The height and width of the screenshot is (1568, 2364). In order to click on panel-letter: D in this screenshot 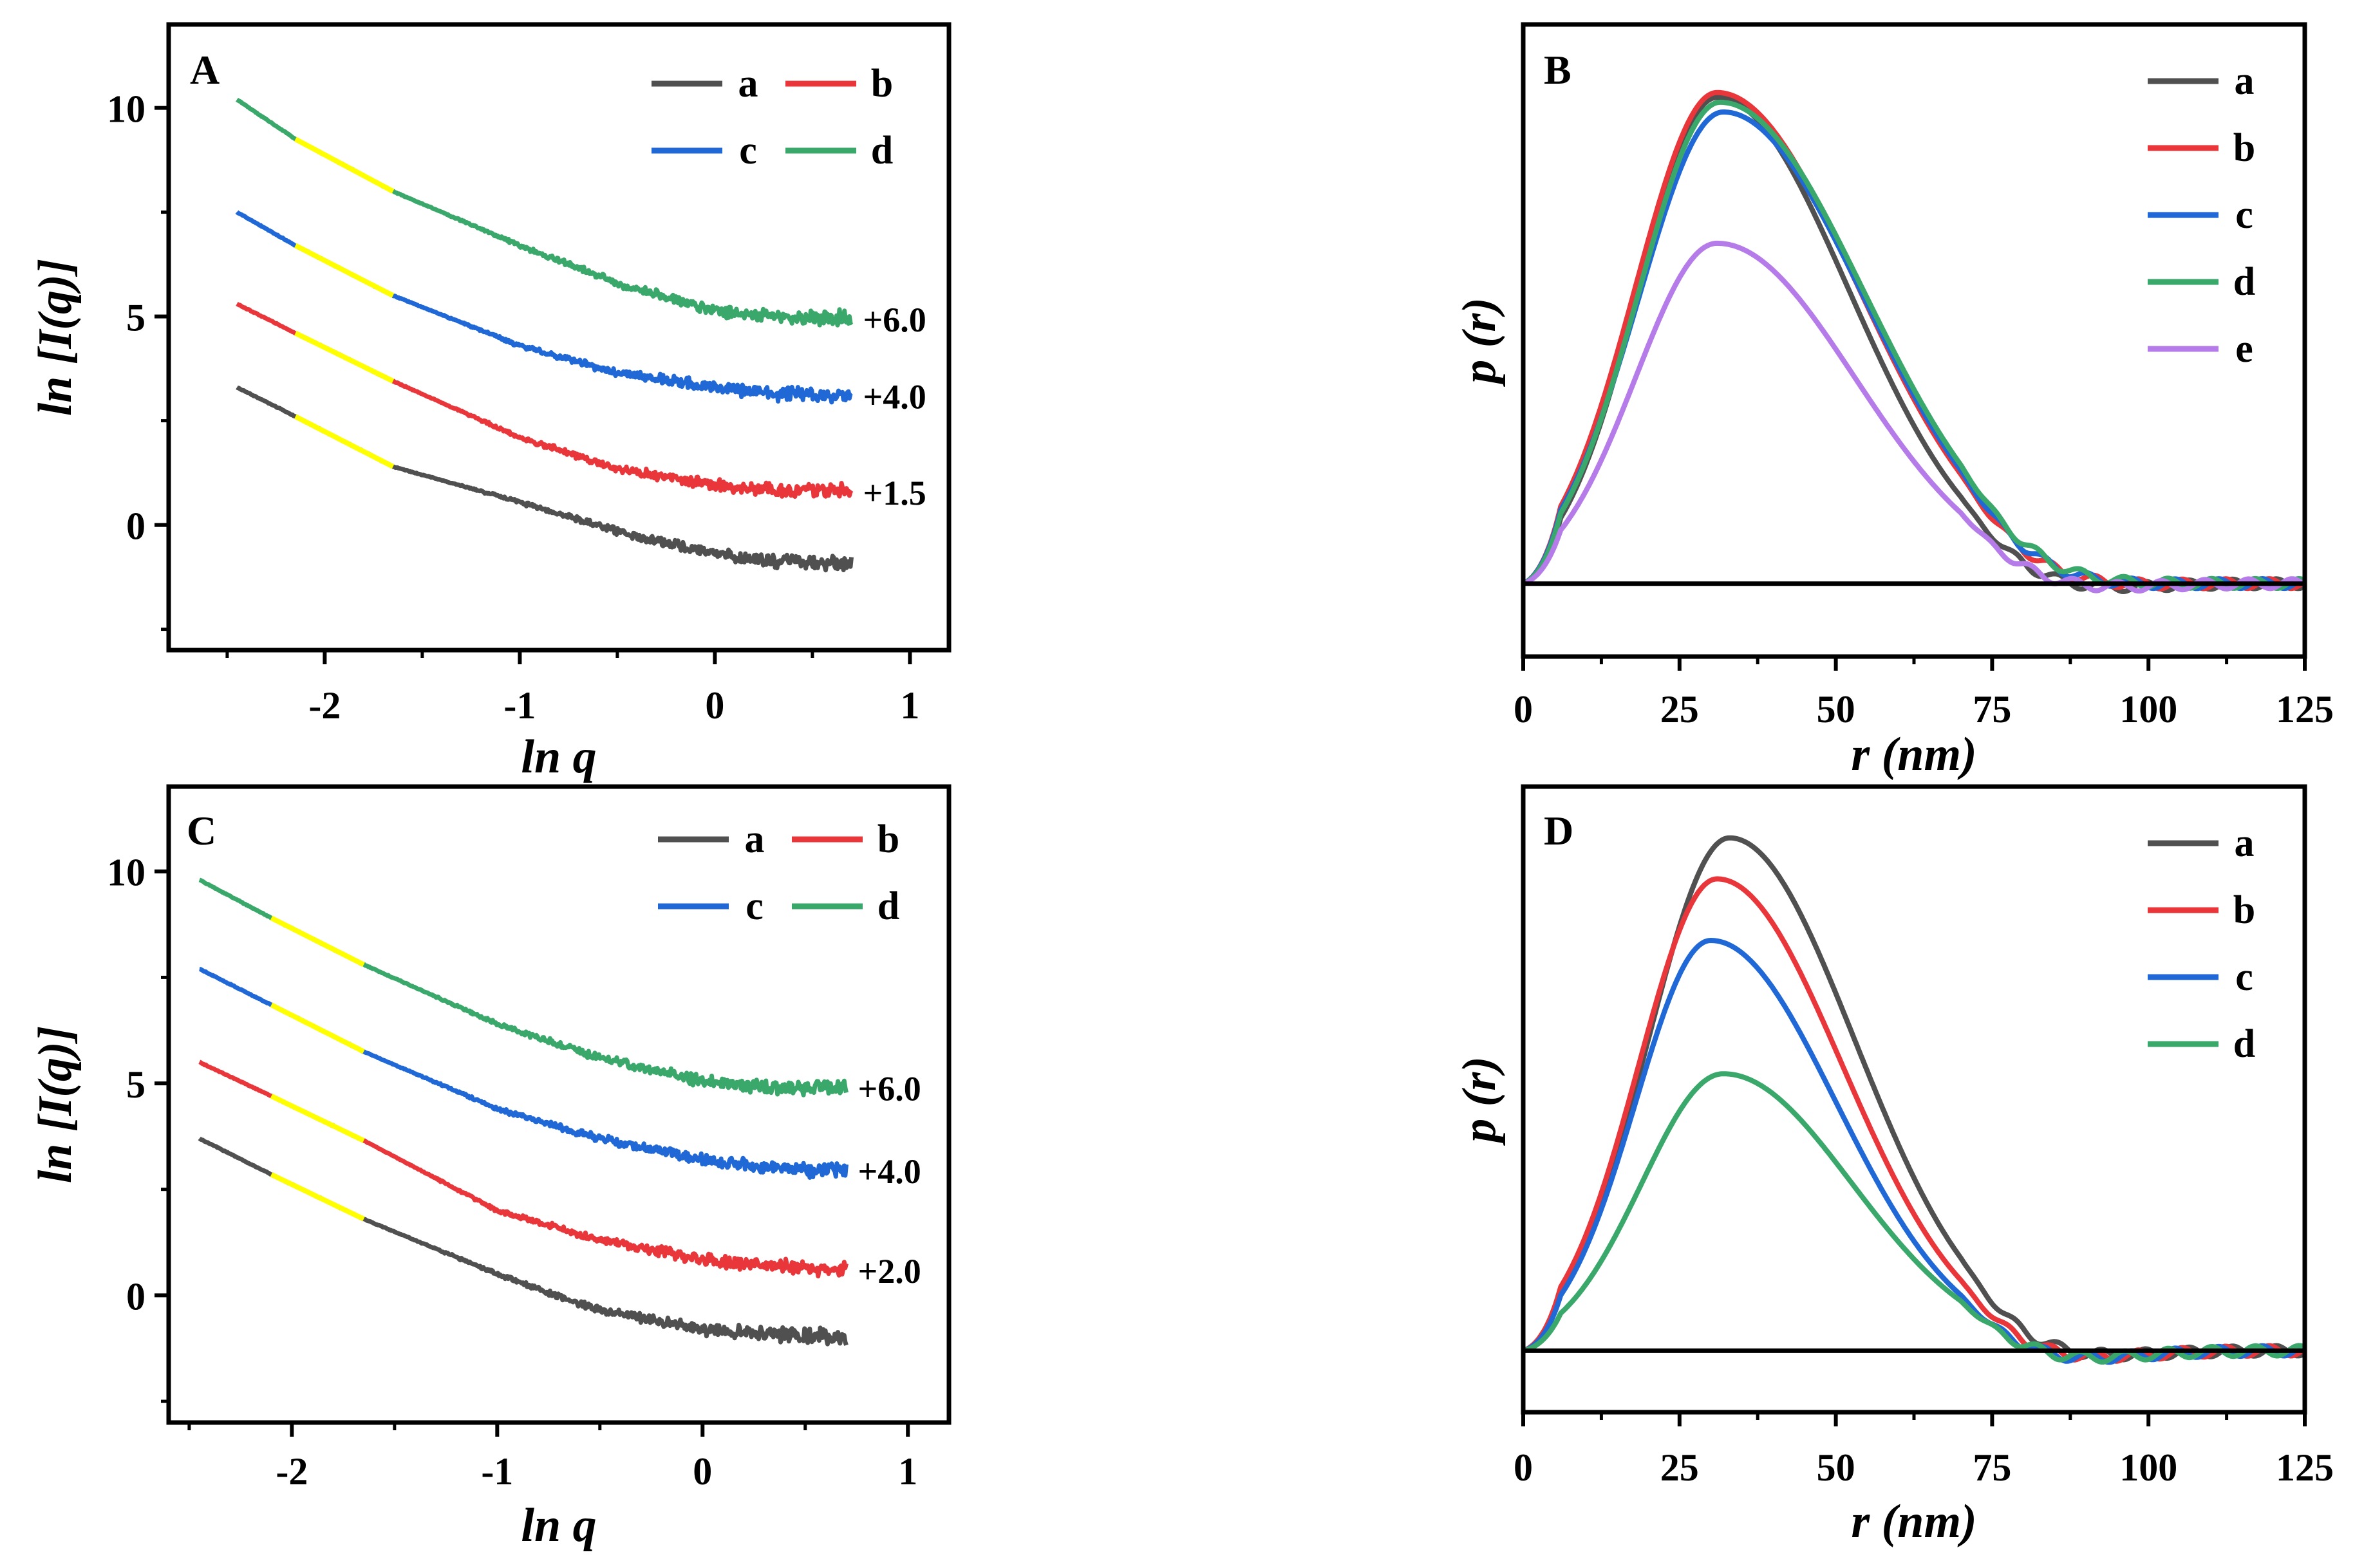, I will do `click(1558, 831)`.